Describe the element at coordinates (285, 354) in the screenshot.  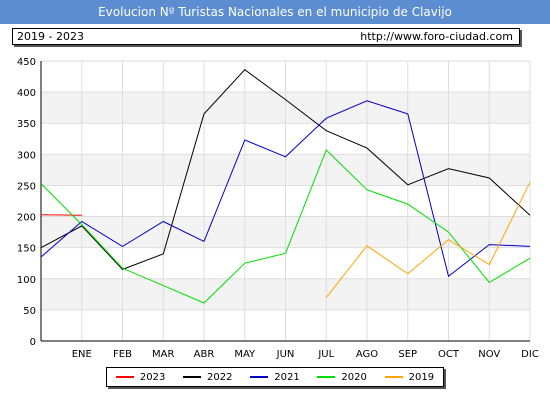
I see `x-tick-label: JUN` at that location.